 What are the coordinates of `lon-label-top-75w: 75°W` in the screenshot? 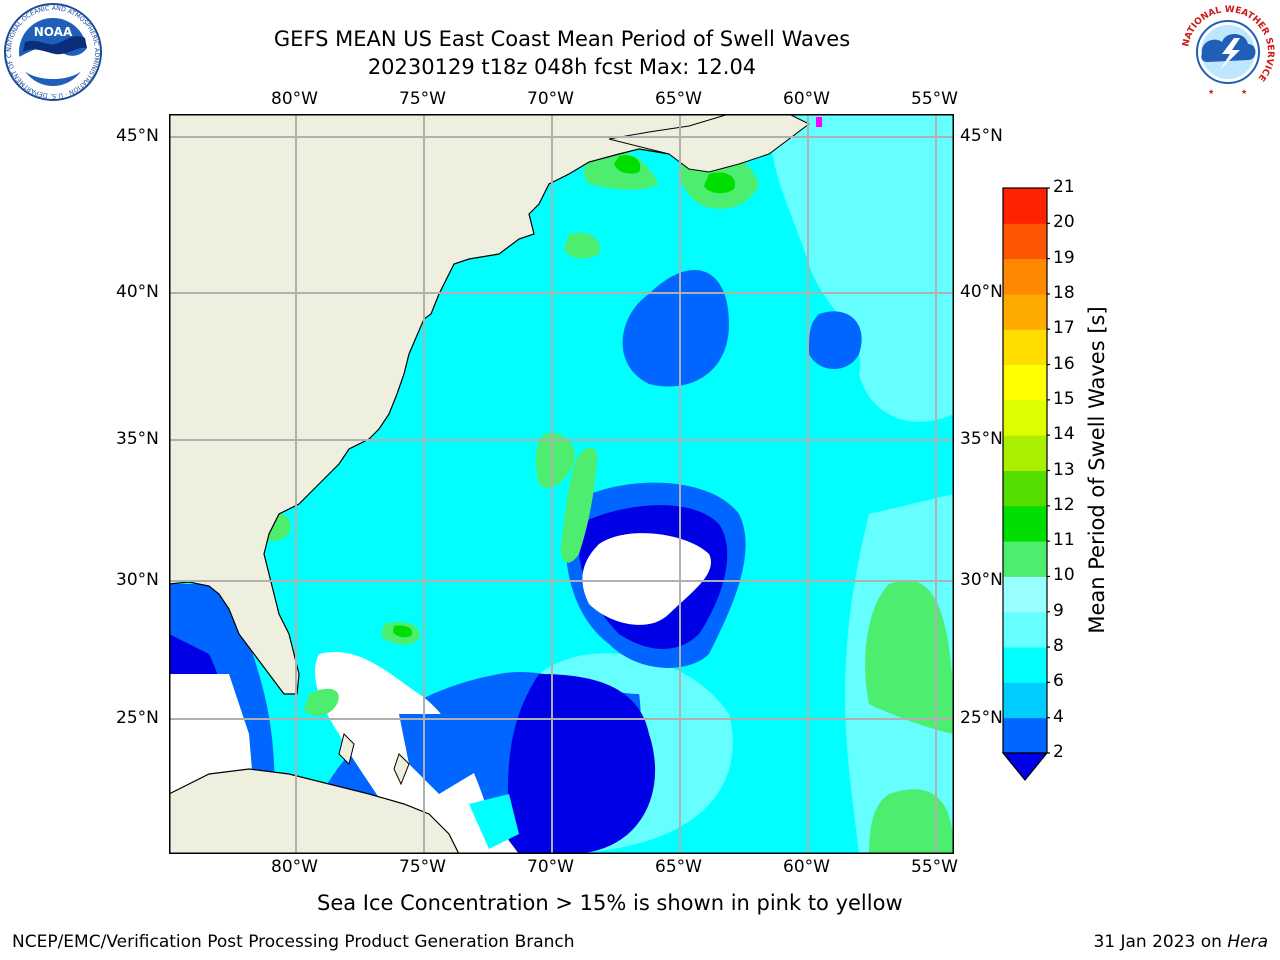 It's located at (422, 99).